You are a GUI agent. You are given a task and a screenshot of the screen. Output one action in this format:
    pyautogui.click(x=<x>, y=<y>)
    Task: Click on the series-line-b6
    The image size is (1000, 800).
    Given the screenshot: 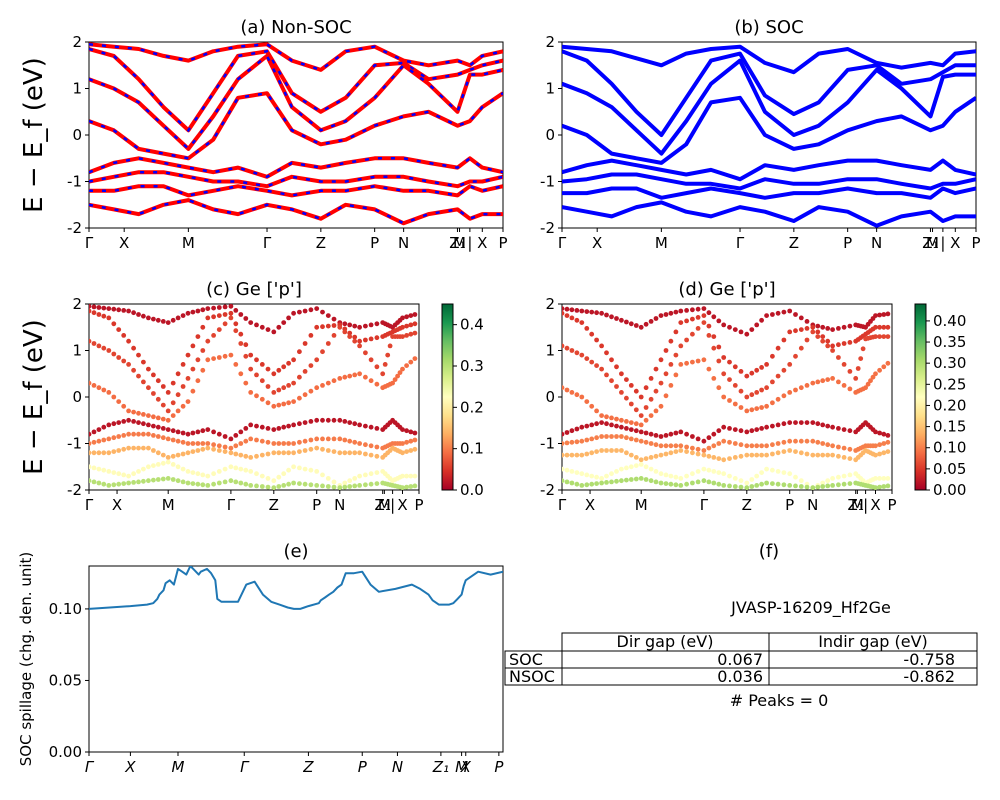 What is the action you would take?
    pyautogui.click(x=769, y=181)
    